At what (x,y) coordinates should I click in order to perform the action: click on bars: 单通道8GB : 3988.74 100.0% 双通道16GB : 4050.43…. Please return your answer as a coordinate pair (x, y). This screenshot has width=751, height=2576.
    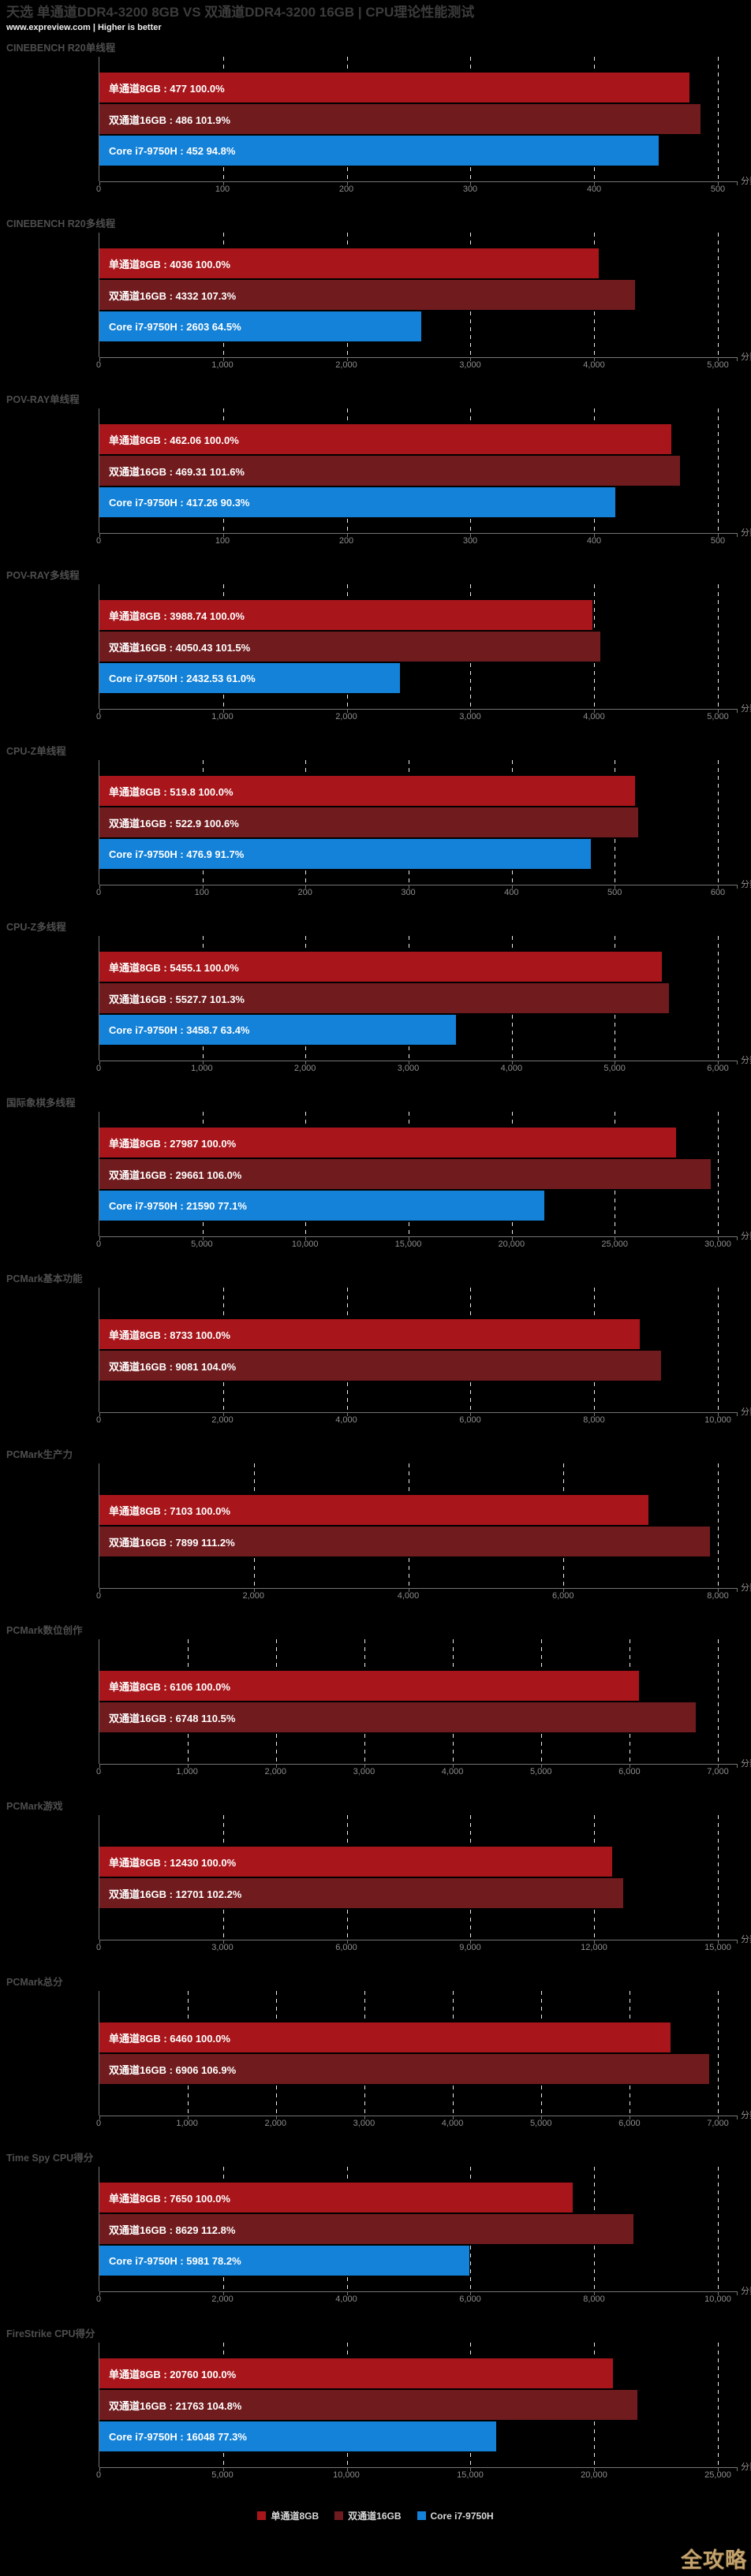
    Looking at the image, I should click on (408, 646).